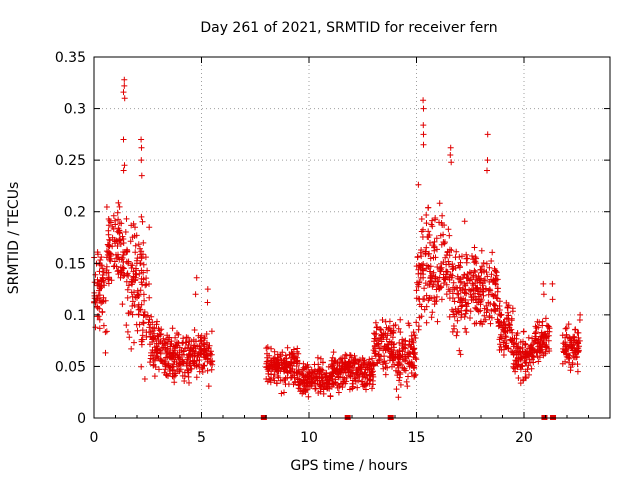 Image resolution: width=640 pixels, height=480 pixels. I want to click on x-tick-label: 15, so click(417, 438).